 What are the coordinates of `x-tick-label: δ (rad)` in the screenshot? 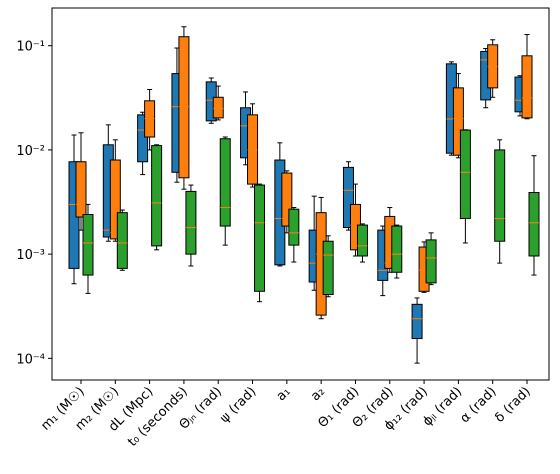 It's located at (513, 405).